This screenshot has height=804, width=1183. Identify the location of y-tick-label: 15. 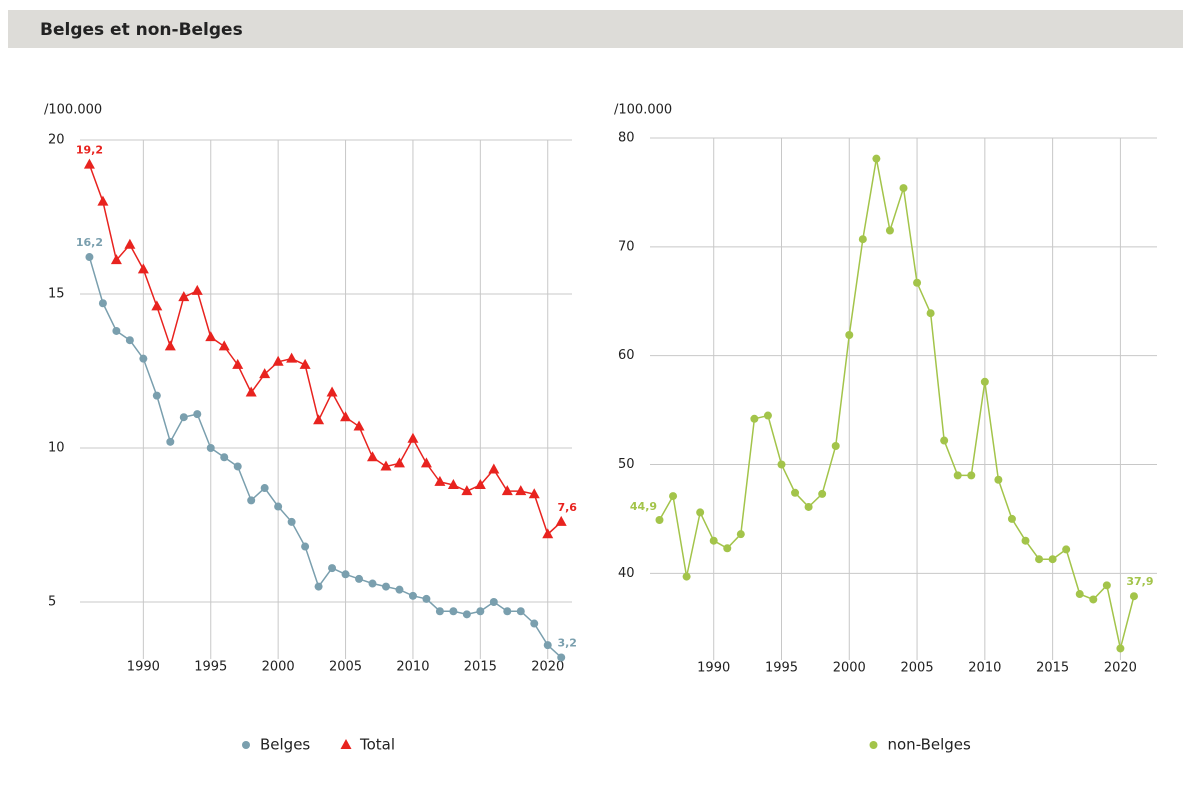
(56, 294).